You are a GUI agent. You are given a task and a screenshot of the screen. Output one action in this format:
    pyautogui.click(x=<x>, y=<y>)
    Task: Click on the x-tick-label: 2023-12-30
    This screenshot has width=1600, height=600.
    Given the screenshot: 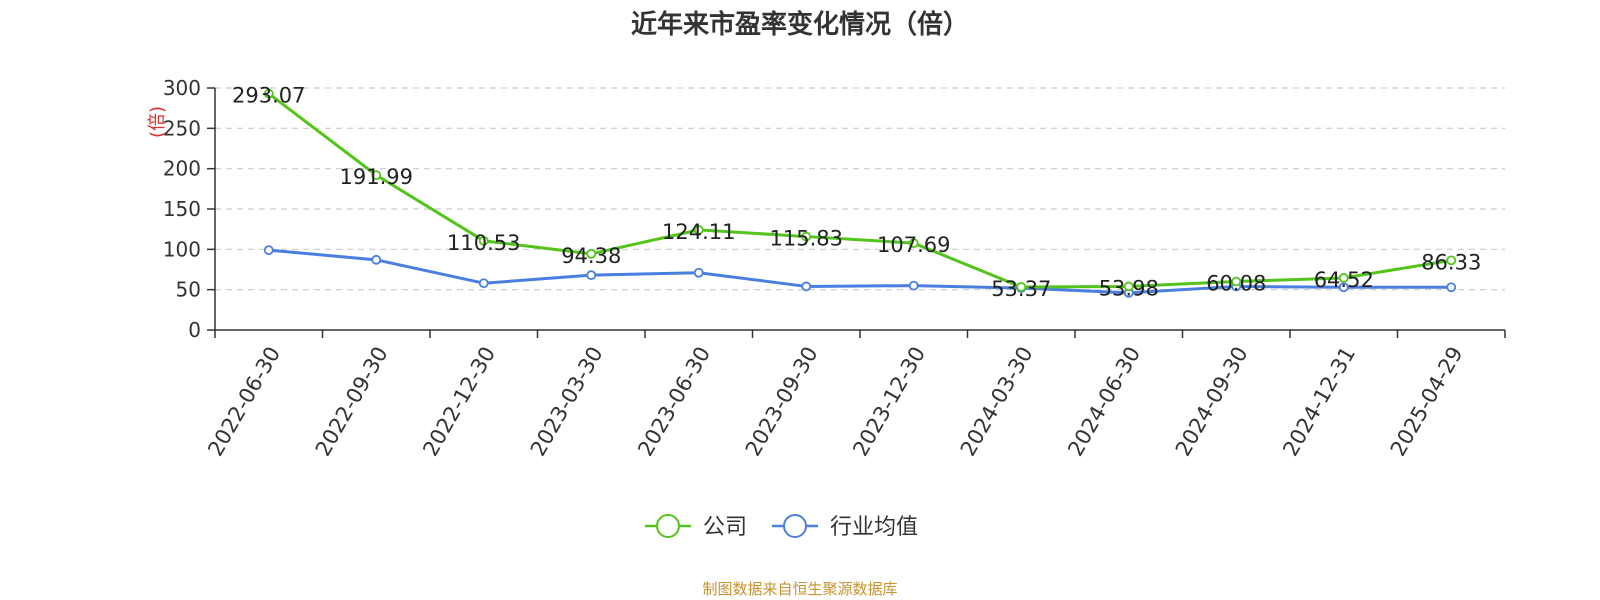 What is the action you would take?
    pyautogui.click(x=889, y=402)
    